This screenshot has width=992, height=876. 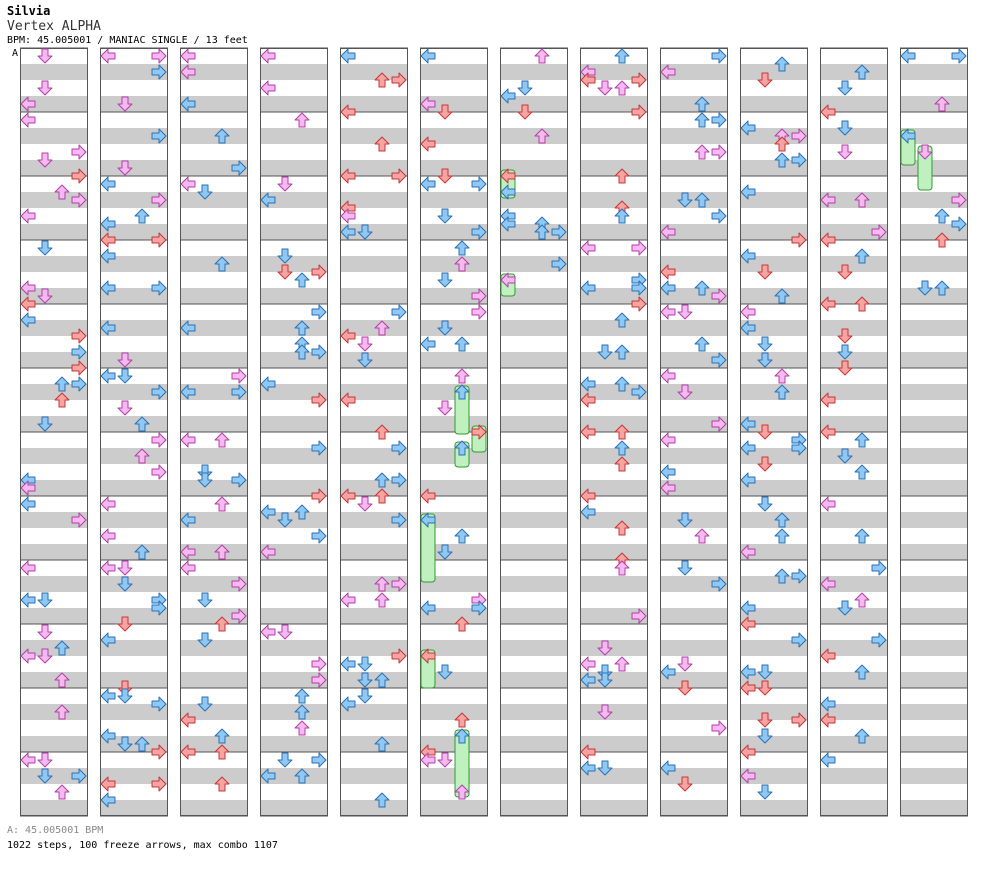 I want to click on chart-column, so click(x=774, y=432).